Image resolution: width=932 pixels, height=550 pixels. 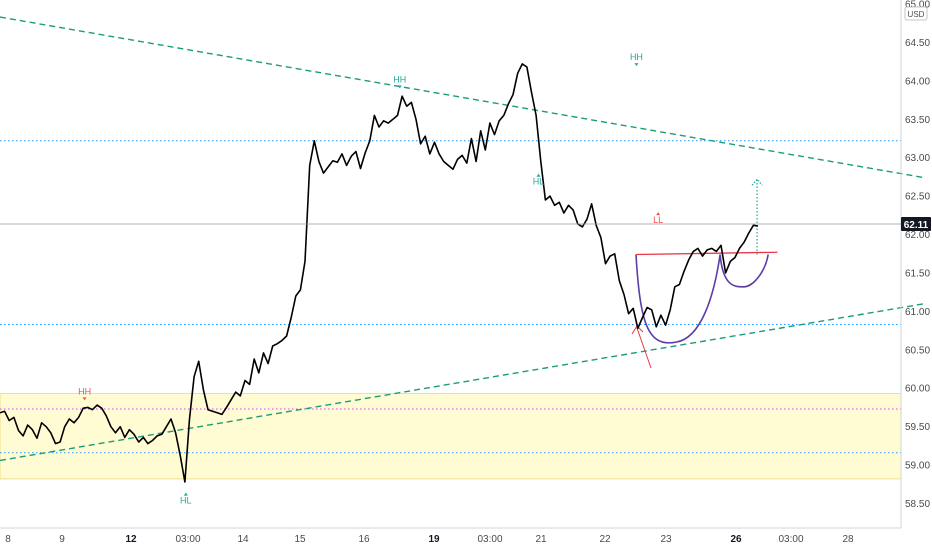 I want to click on last-price-label: 62.11, so click(x=916, y=225).